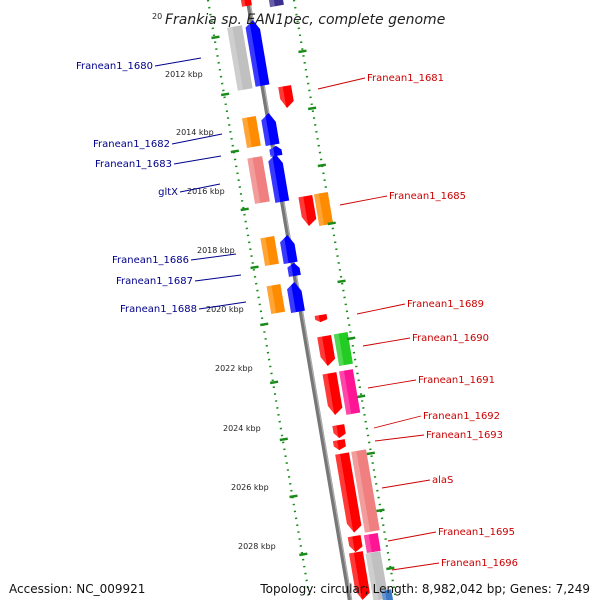 The height and width of the screenshot is (600, 600). Describe the element at coordinates (154, 281) in the screenshot. I see `gene-label-franean1-1687: Franean1_1687` at that location.